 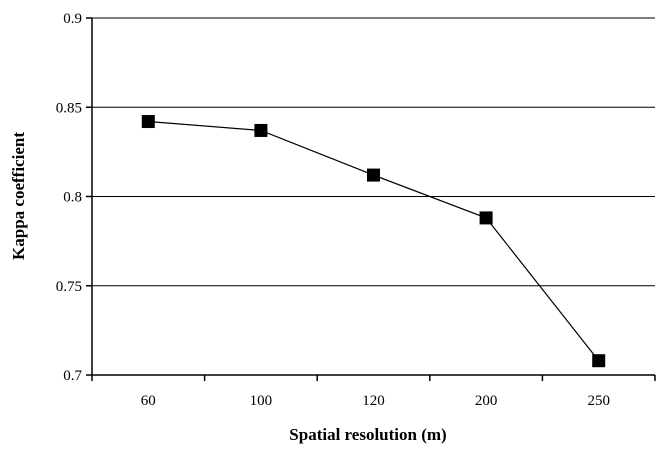 What do you see at coordinates (261, 401) in the screenshot?
I see `x-tick-label: 100` at bounding box center [261, 401].